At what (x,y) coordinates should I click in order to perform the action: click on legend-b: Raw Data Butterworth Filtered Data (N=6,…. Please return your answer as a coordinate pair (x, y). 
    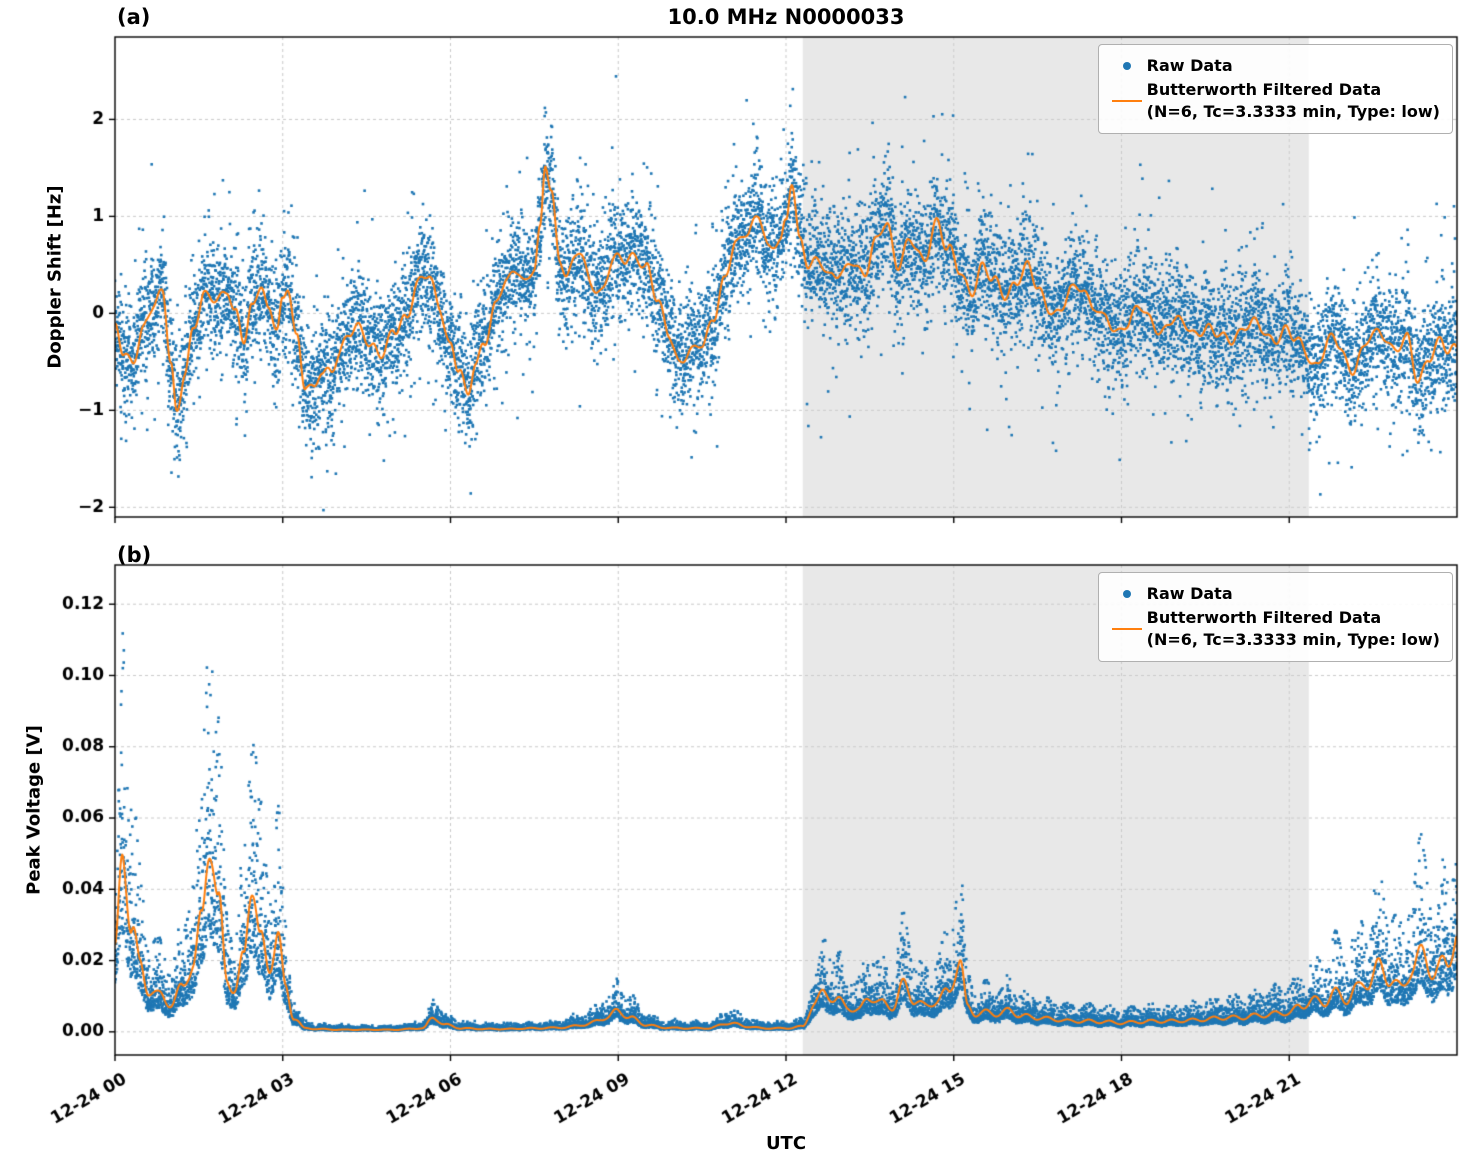
    Looking at the image, I should click on (1275, 617).